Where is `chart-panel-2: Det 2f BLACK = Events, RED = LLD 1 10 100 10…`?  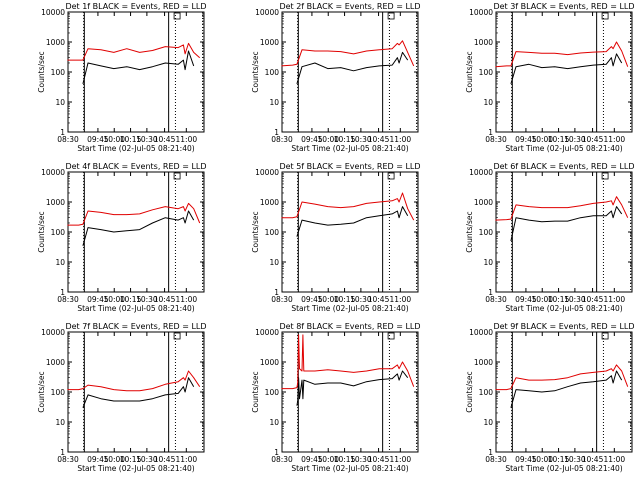
chart-panel-2: Det 2f BLACK = Events, RED = LLD 1 10 100 10… is located at coordinates (336, 77).